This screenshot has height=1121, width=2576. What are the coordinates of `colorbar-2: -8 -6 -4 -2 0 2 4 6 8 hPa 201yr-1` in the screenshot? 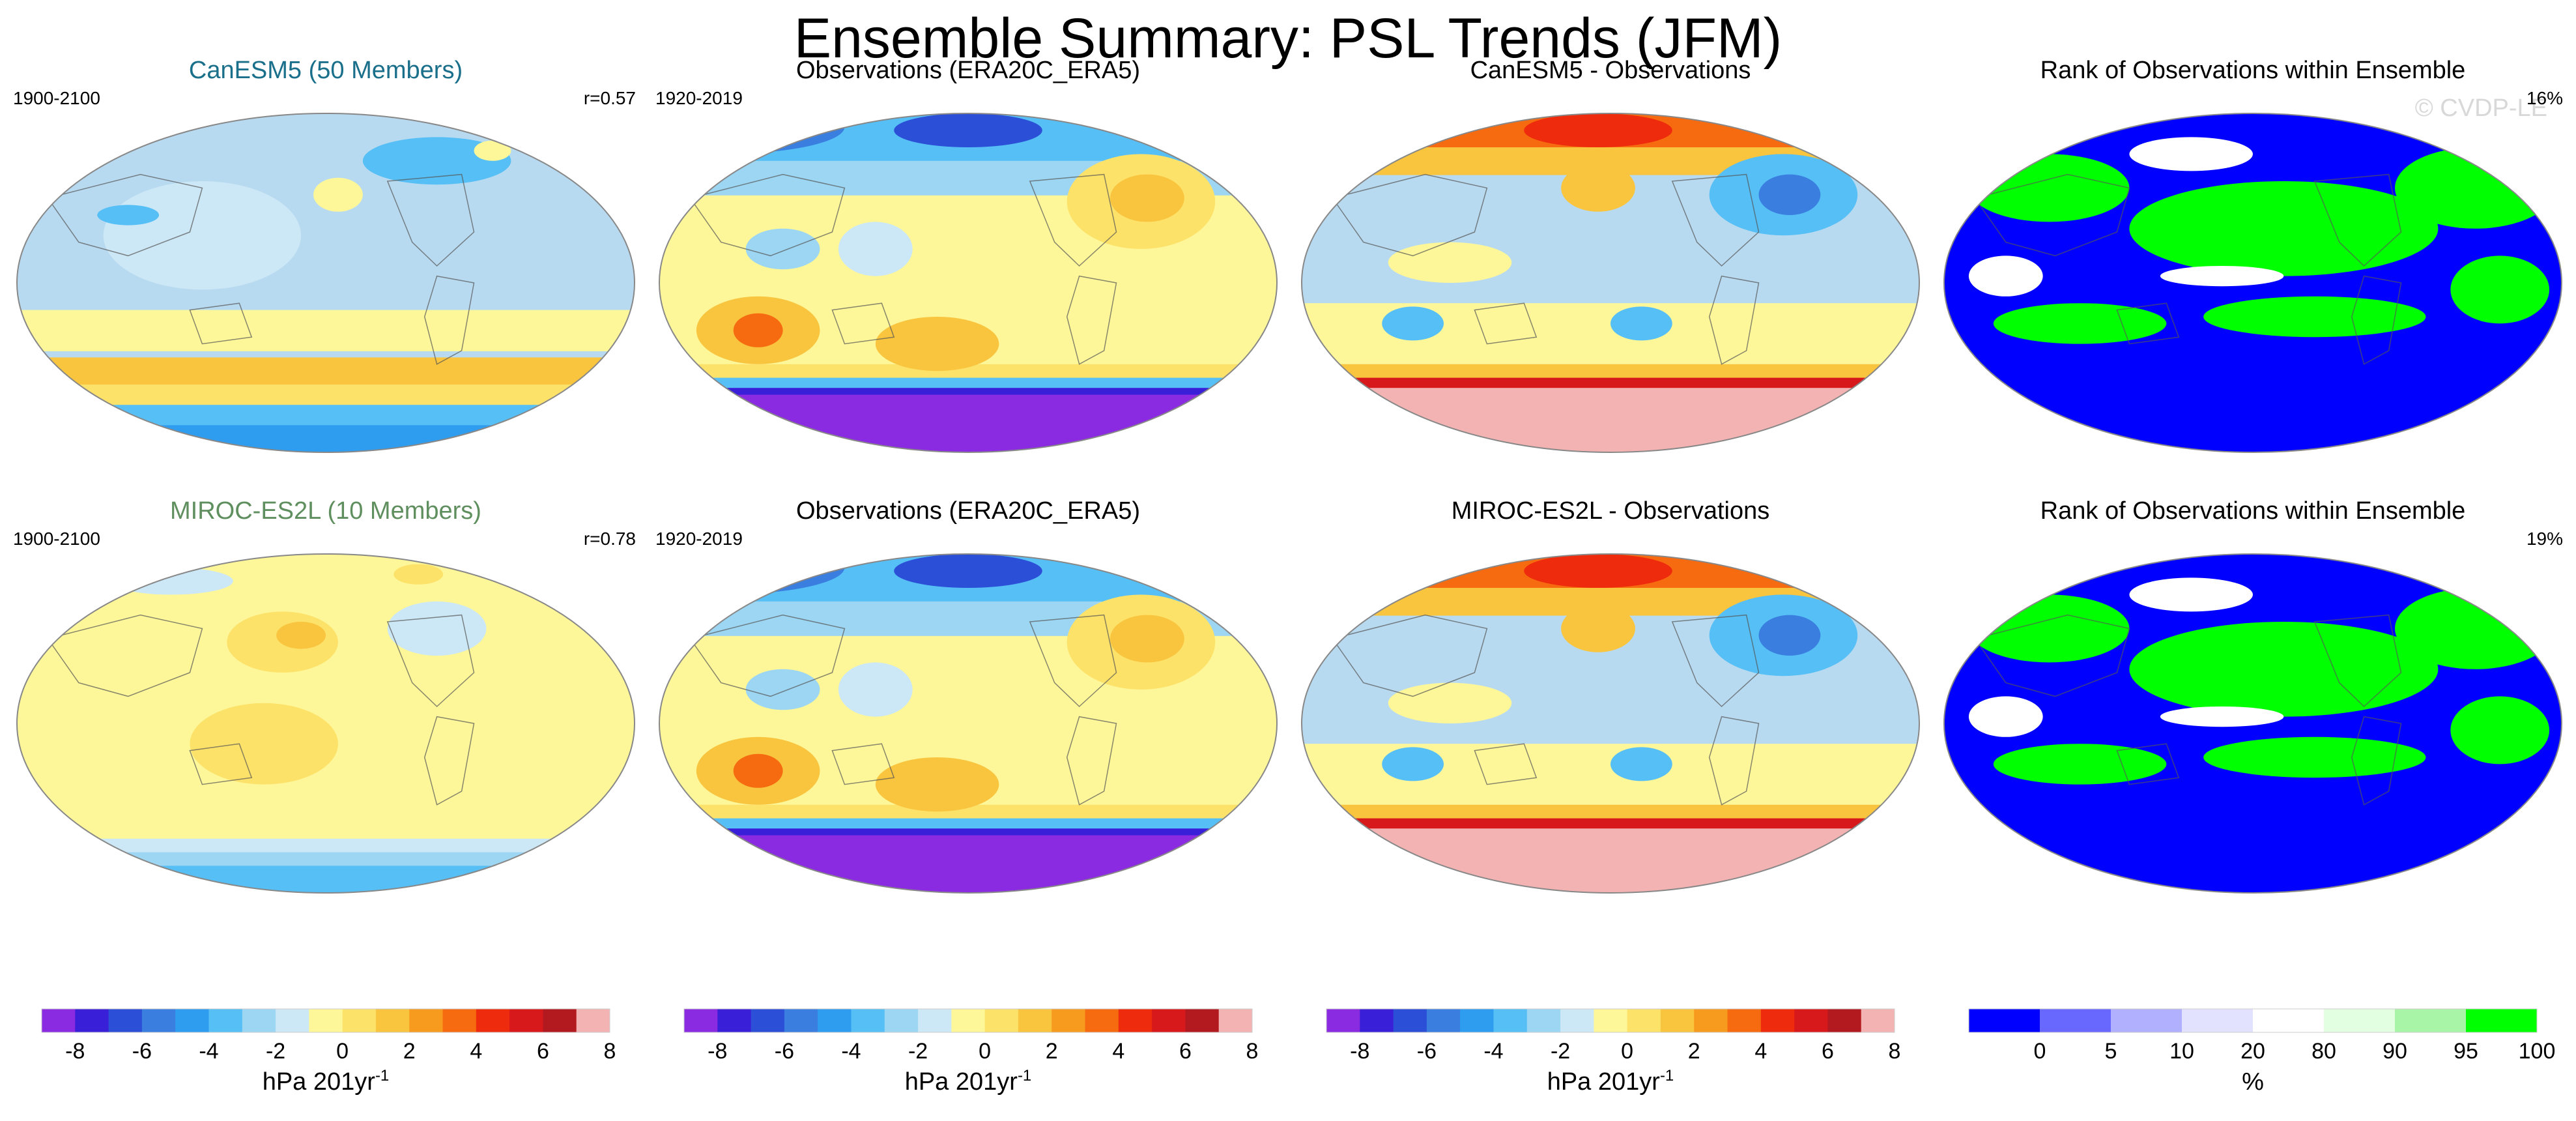 It's located at (971, 1052).